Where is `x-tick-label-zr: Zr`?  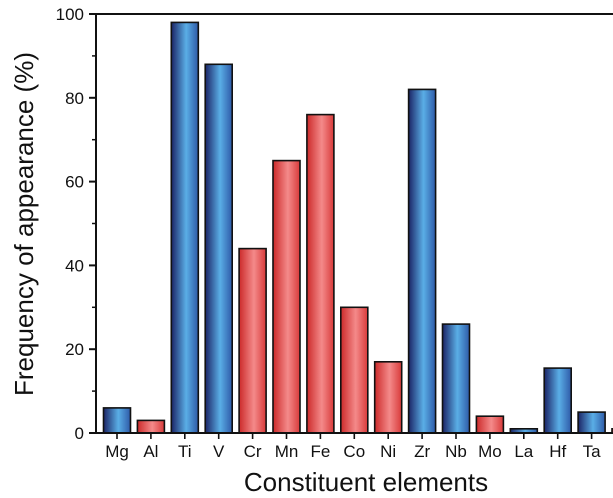 x-tick-label-zr: Zr is located at coordinates (422, 451).